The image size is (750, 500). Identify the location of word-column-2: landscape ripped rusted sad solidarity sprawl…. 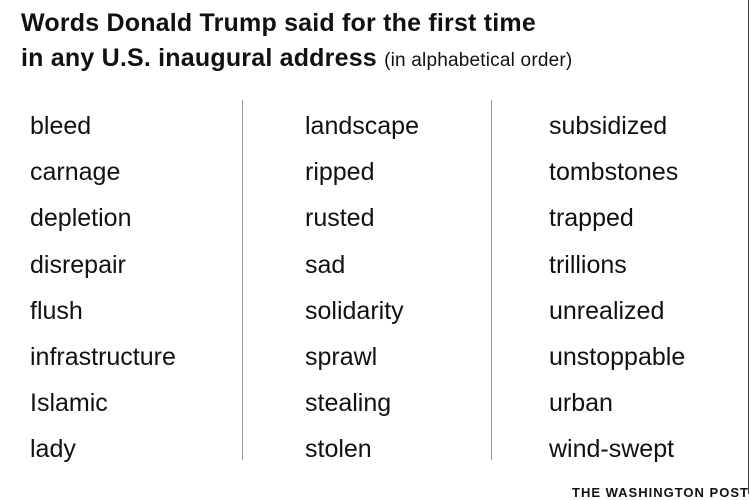
(362, 288).